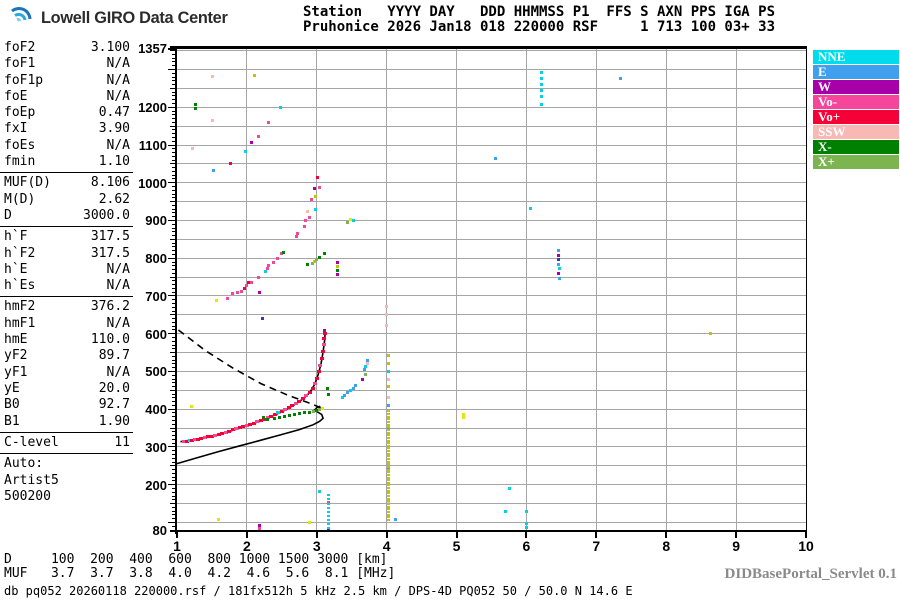 The height and width of the screenshot is (600, 900). What do you see at coordinates (806, 546) in the screenshot?
I see `x-tick-label: 10` at bounding box center [806, 546].